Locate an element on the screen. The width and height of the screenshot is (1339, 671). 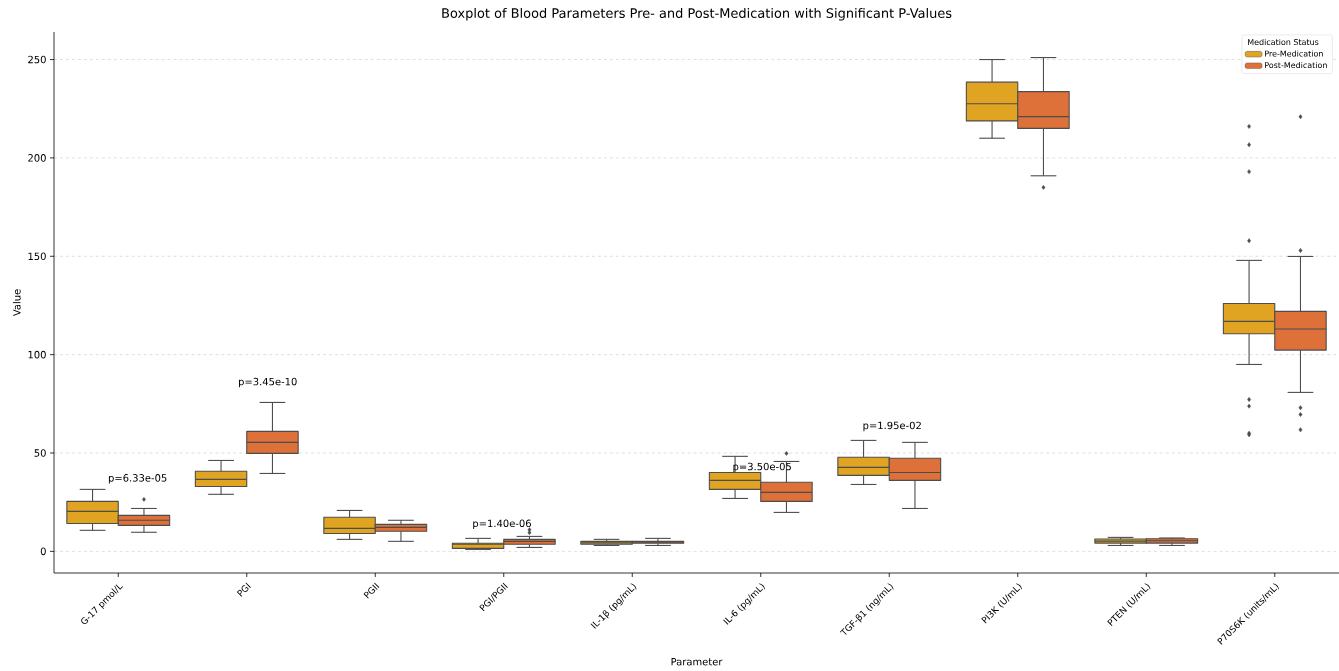
annotation: p=1.95e-02 is located at coordinates (892, 426).